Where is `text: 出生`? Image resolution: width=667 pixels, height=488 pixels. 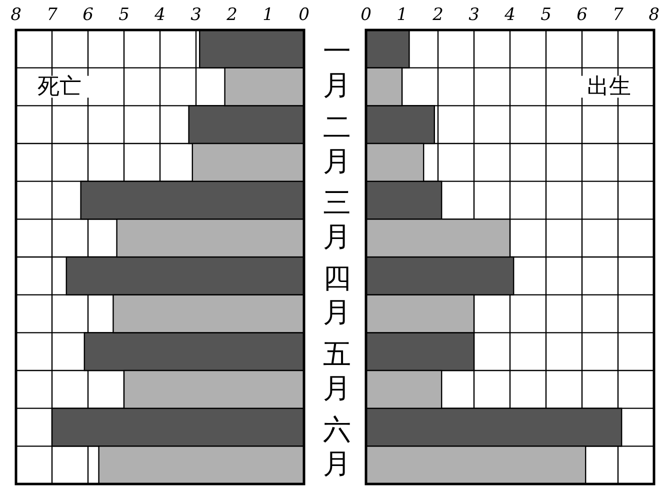
text: 出生 is located at coordinates (609, 87).